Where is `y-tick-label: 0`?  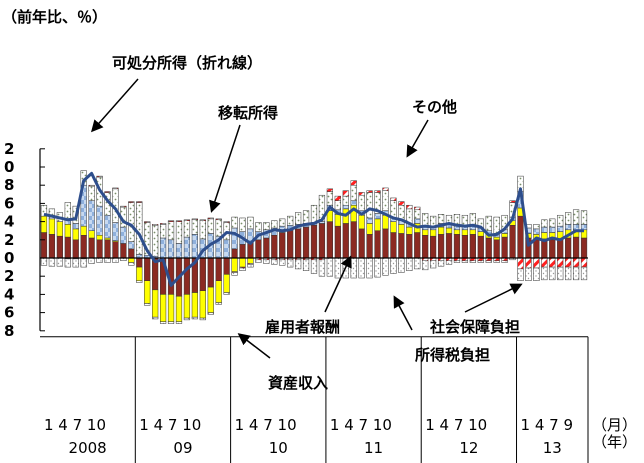
y-tick-label: 0 is located at coordinates (9, 258).